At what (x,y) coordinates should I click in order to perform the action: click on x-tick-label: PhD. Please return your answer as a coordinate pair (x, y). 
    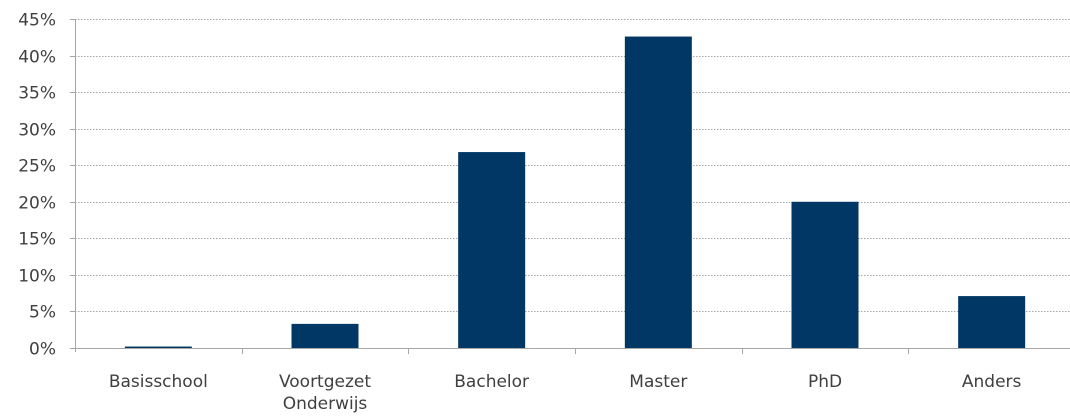
    Looking at the image, I should click on (825, 382).